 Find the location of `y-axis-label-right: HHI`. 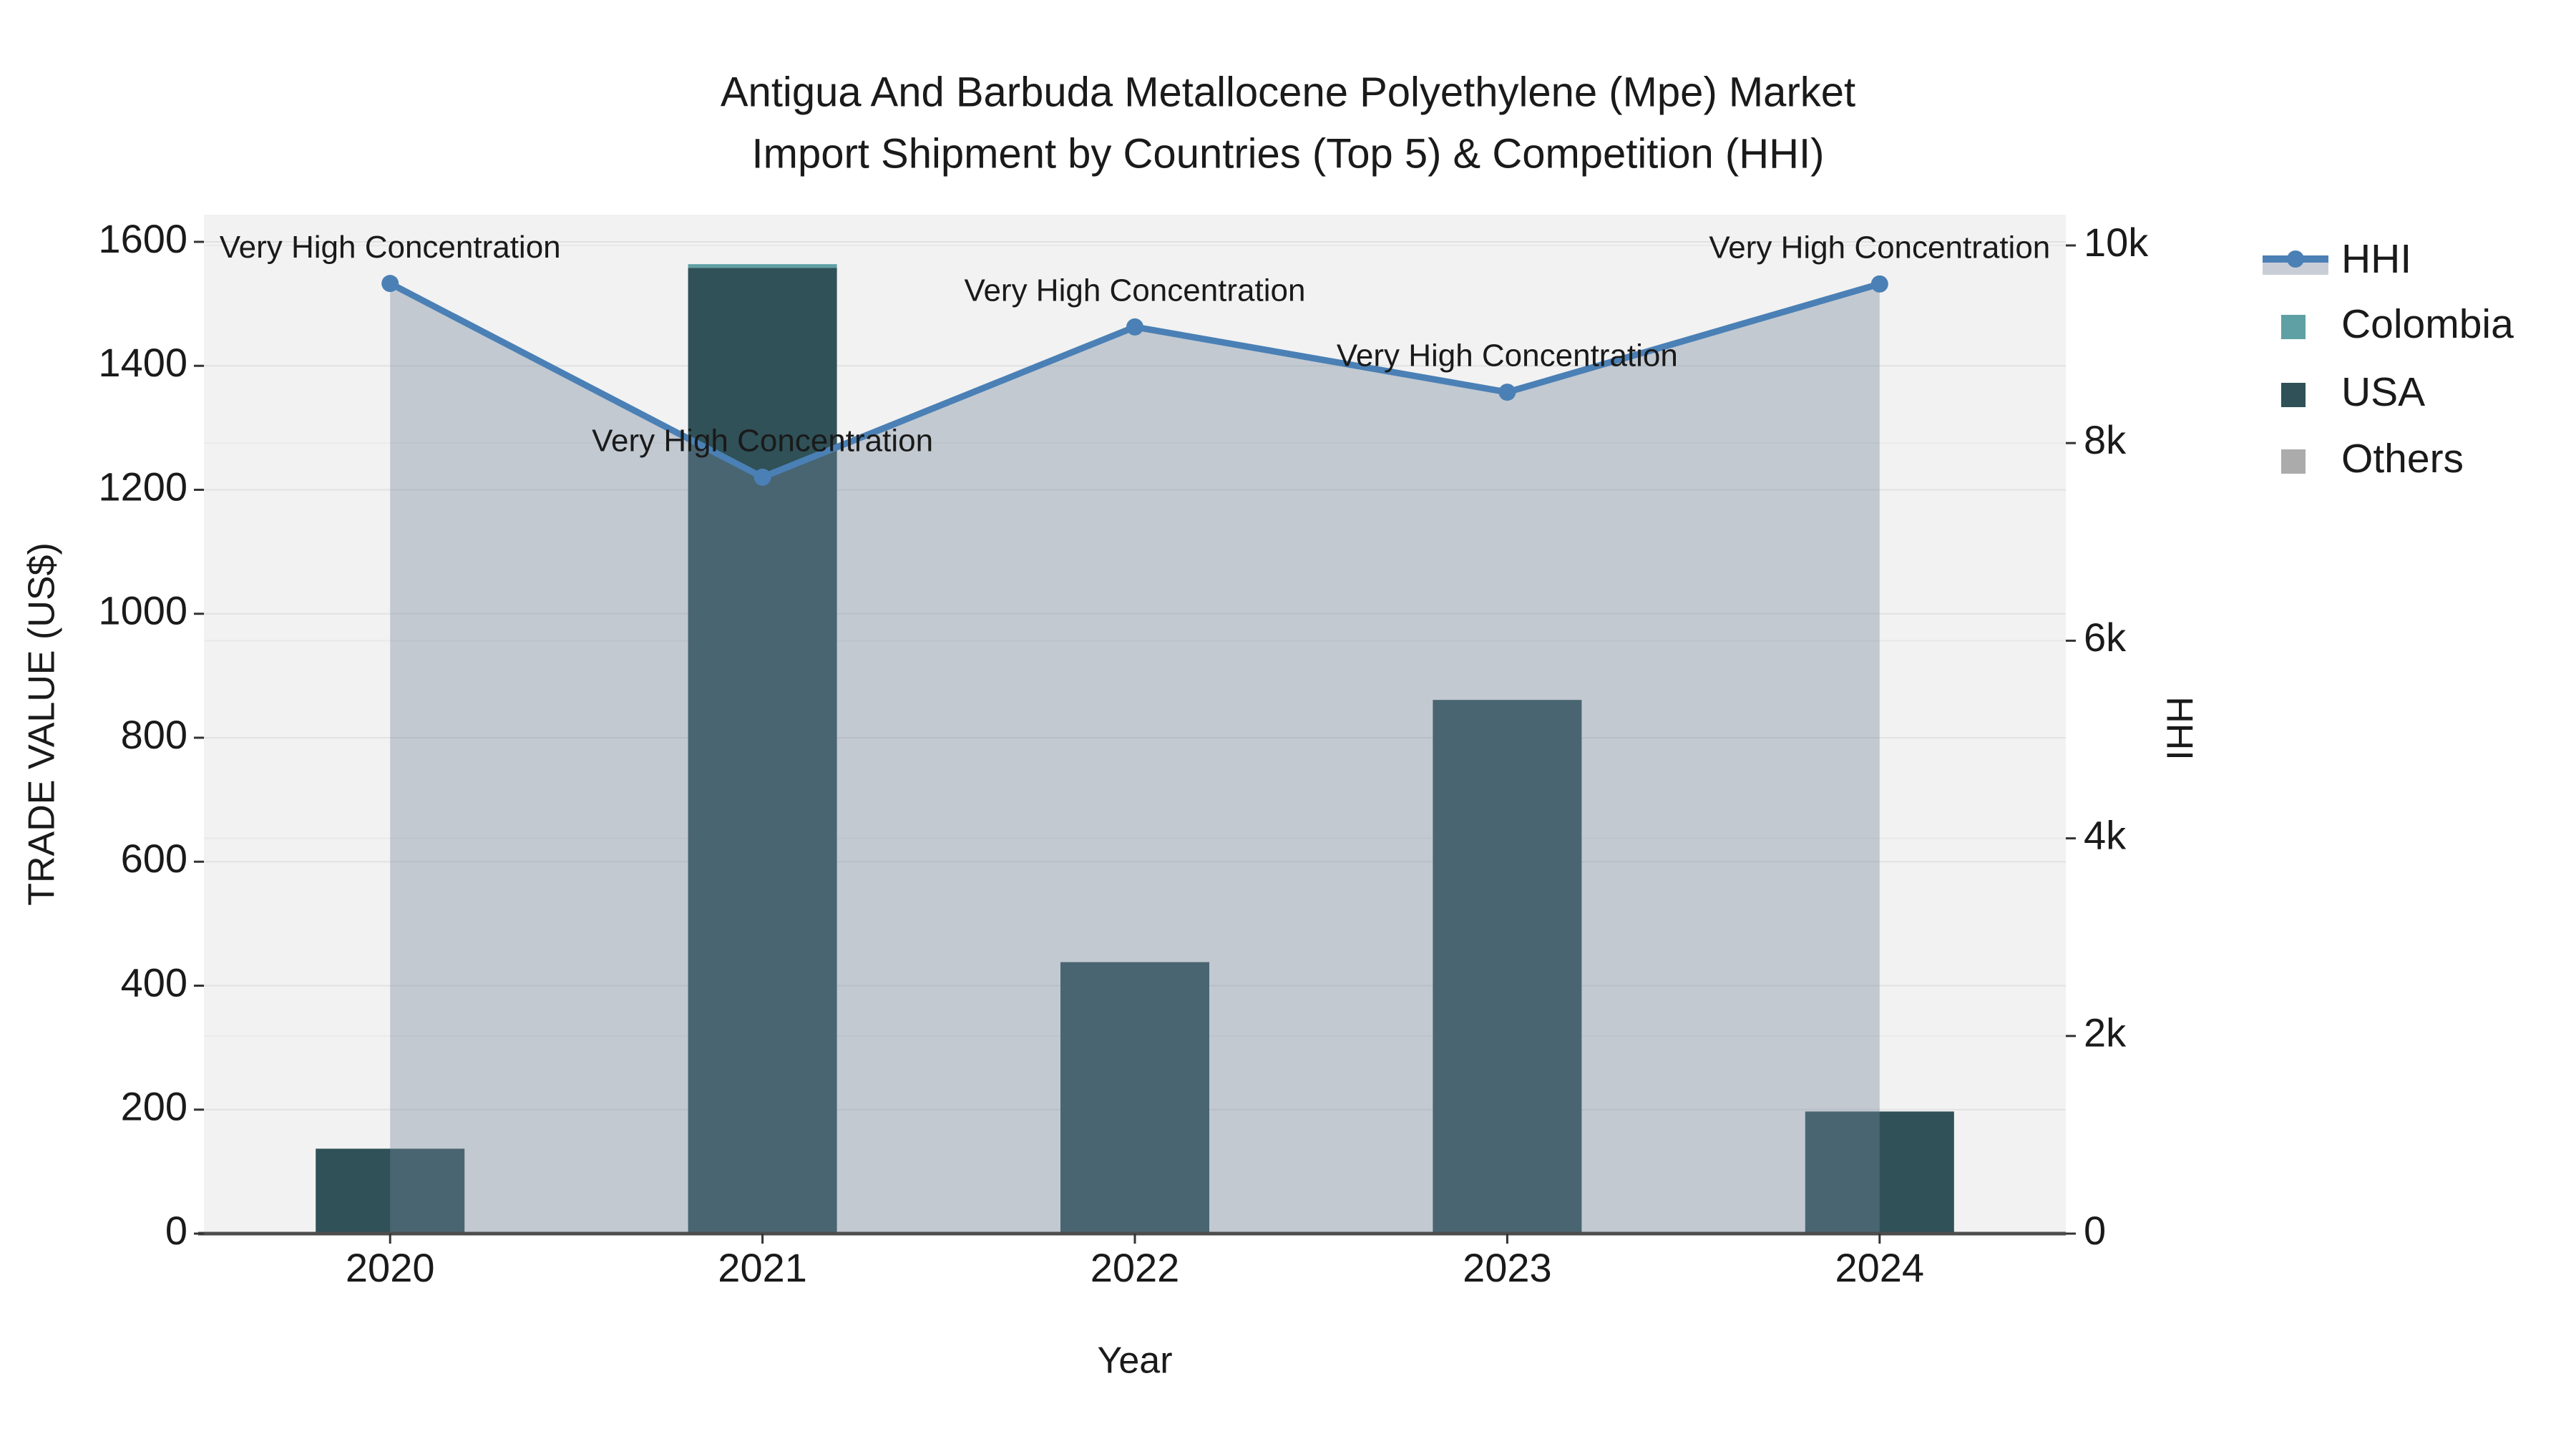

y-axis-label-right: HHI is located at coordinates (2179, 728).